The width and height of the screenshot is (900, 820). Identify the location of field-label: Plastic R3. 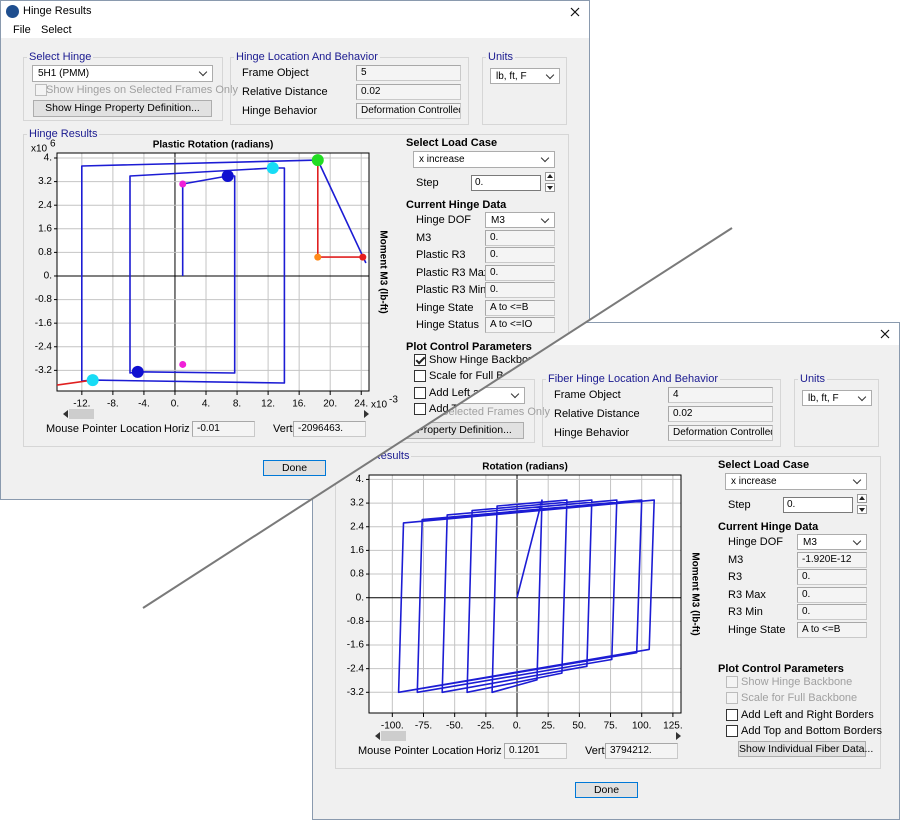
(441, 255).